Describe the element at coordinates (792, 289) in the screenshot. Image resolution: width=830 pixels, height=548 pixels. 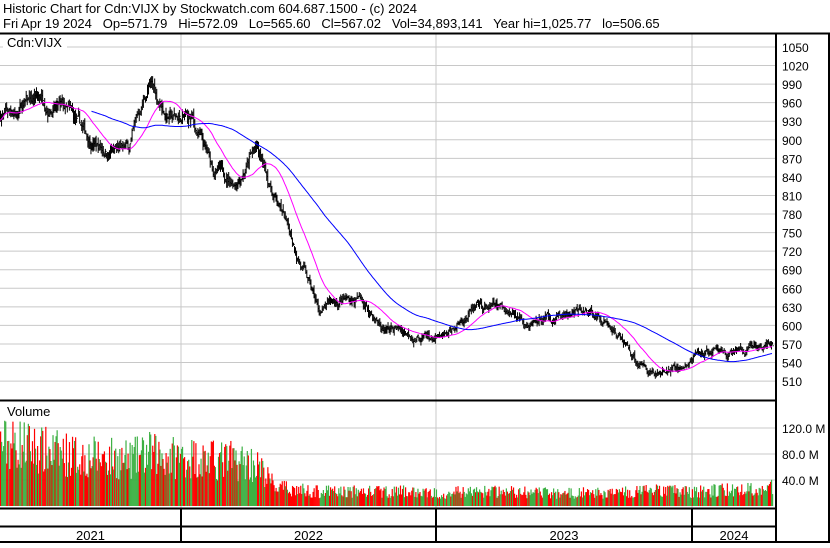
I see `price-tick-label: 660` at that location.